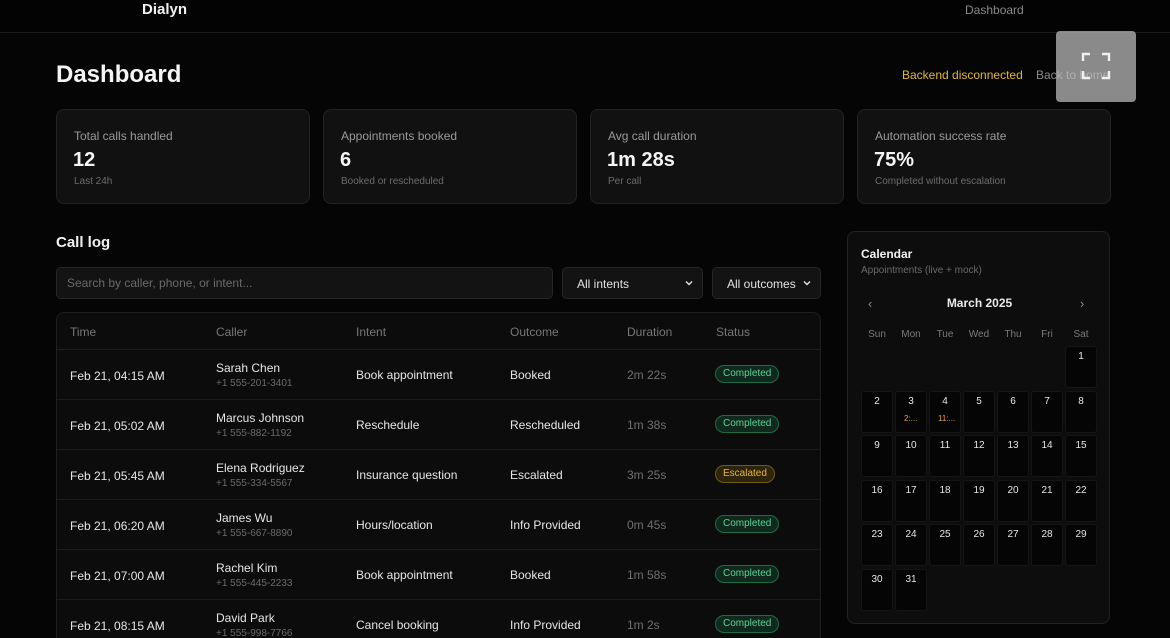 The height and width of the screenshot is (638, 1170). Describe the element at coordinates (93, 181) in the screenshot. I see `stat-caption: Last 24h` at that location.